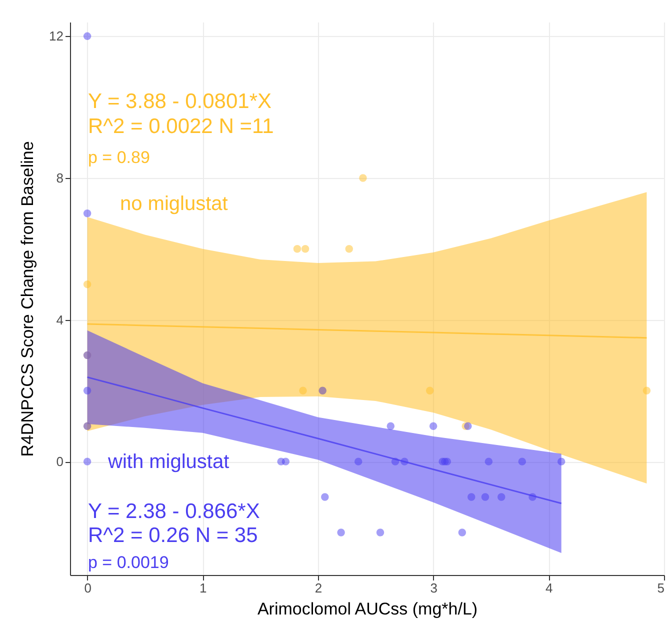 The height and width of the screenshot is (625, 666). Describe the element at coordinates (60, 462) in the screenshot. I see `y-tick-label: 0` at that location.